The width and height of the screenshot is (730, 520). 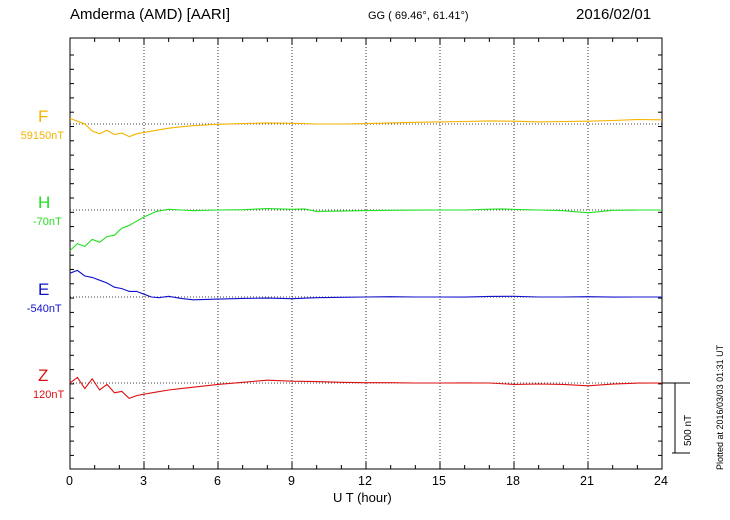 I want to click on baseline-value-E: -540nT, so click(x=44, y=309).